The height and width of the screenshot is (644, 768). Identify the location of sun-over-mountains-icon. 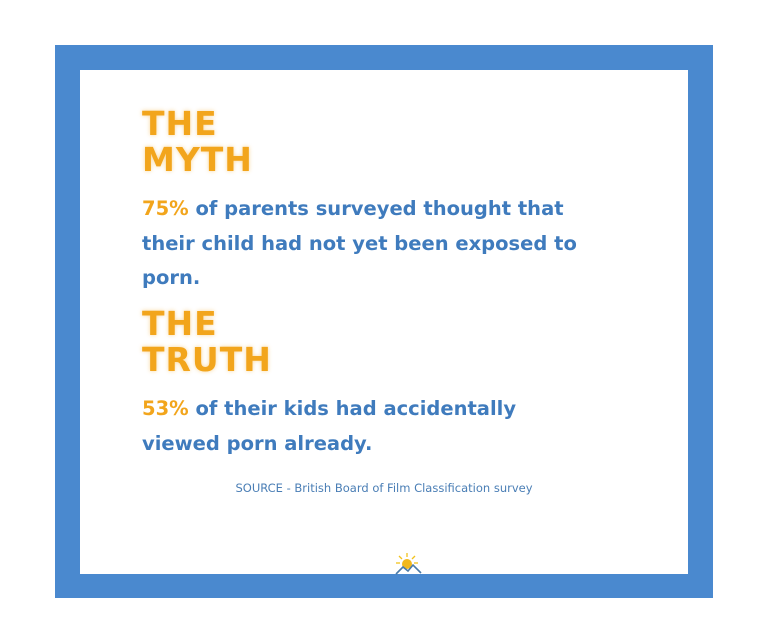
(408, 564).